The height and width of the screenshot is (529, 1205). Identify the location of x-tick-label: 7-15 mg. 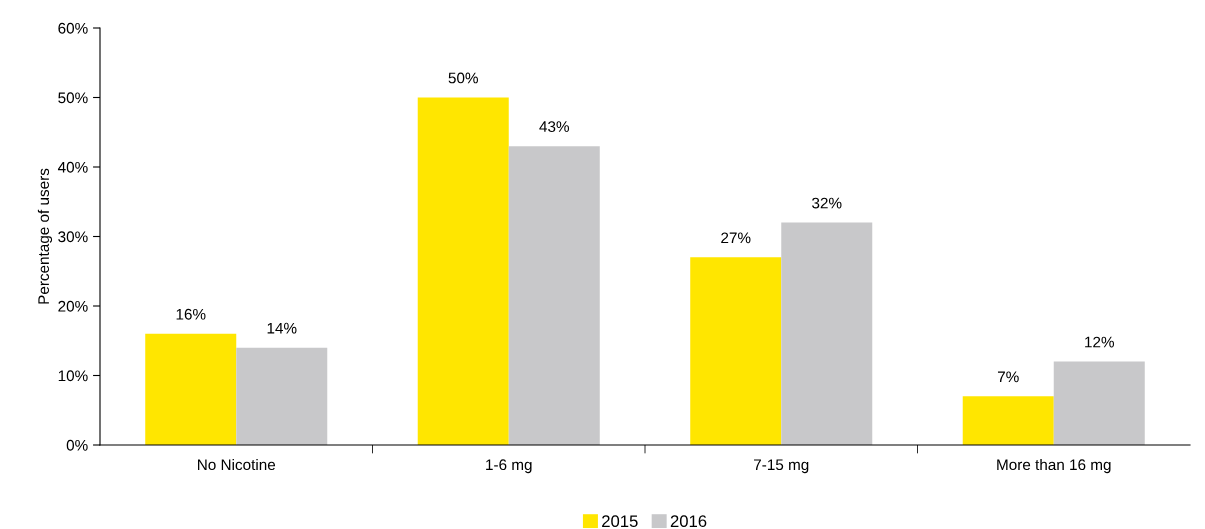
(781, 466).